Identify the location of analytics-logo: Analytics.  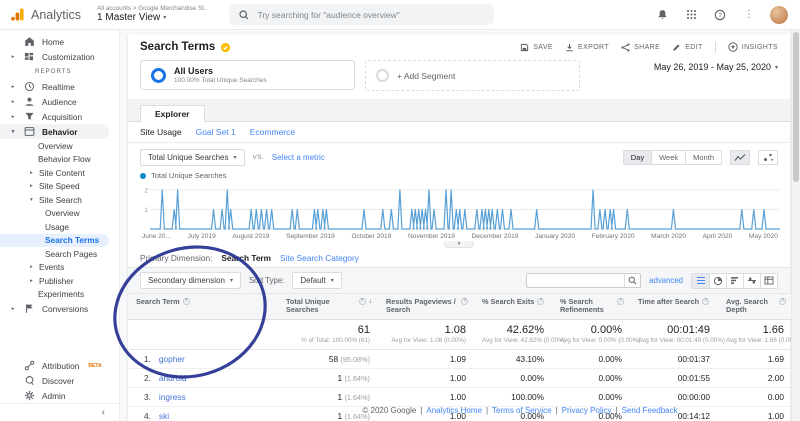
(45, 14).